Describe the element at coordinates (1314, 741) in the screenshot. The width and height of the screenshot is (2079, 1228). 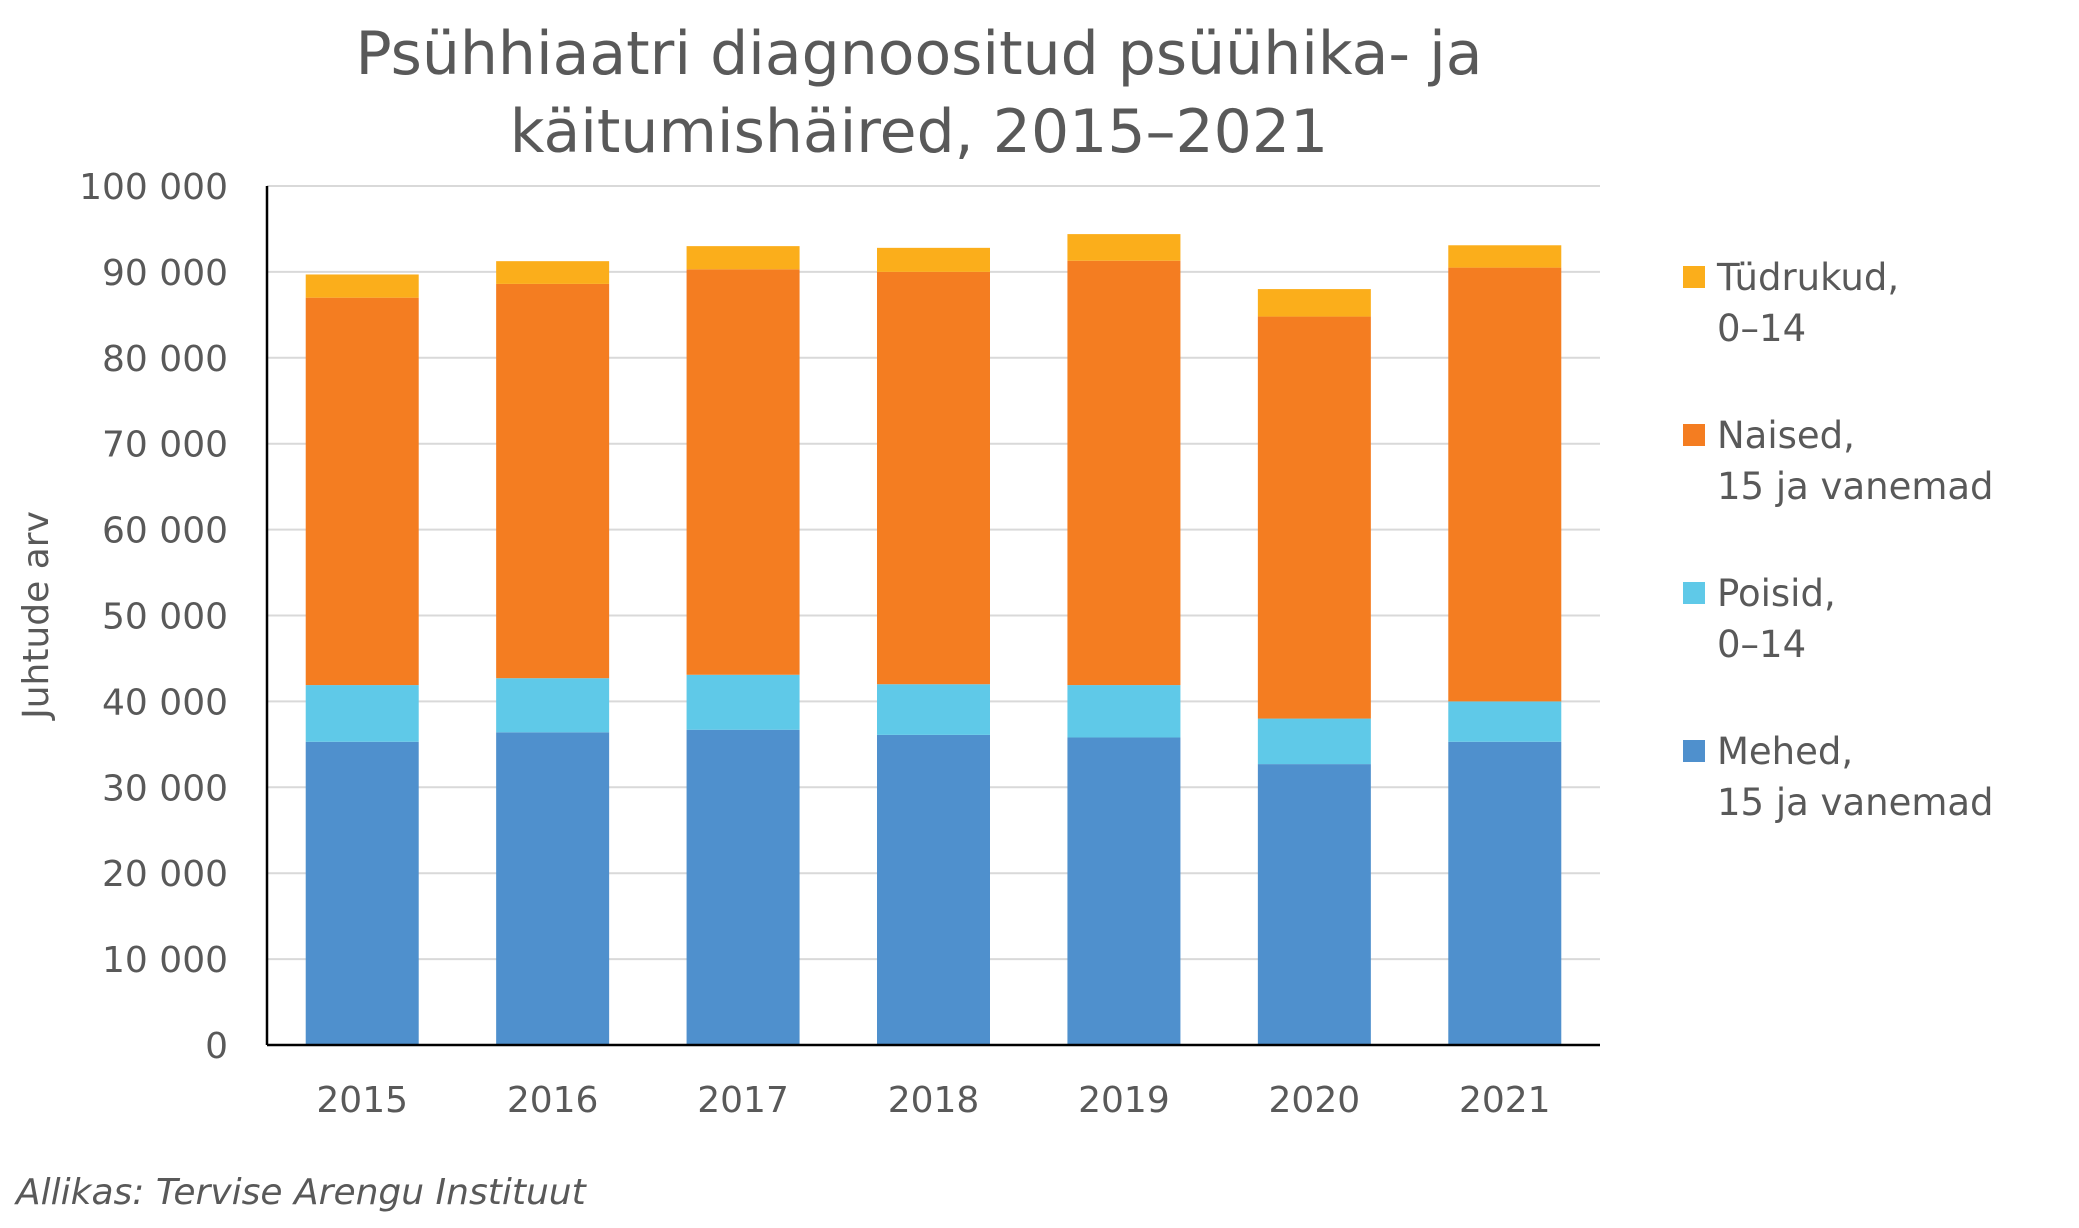
I see `bar-segment-poisid-2020` at that location.